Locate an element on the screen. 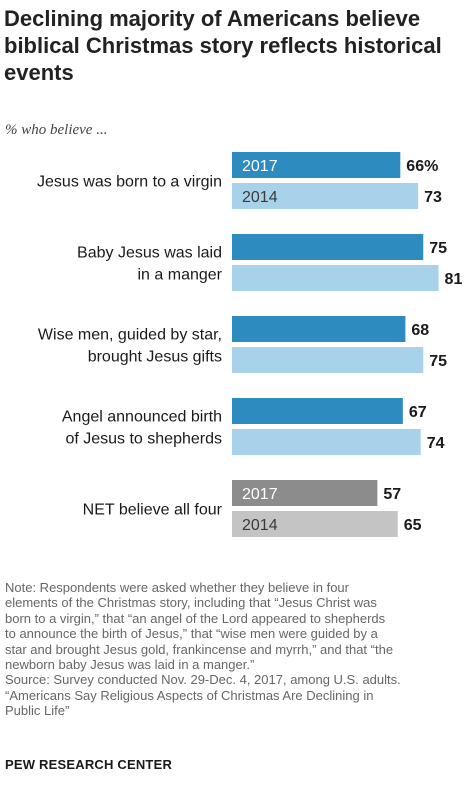 The width and height of the screenshot is (470, 800). pew-logo-text: PEW RESEARCH CENTER is located at coordinates (89, 764).